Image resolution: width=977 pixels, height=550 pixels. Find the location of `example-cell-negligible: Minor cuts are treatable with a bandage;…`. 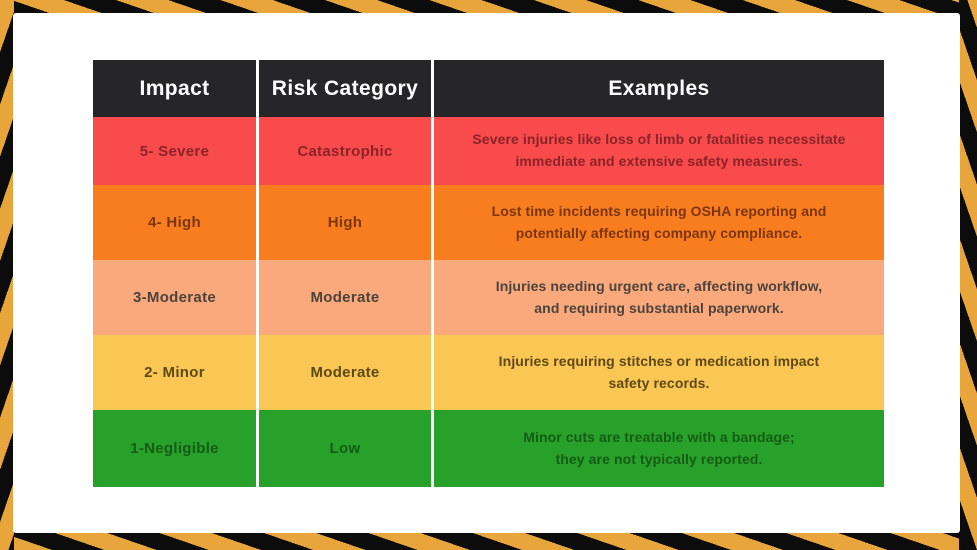

example-cell-negligible: Minor cuts are treatable with a bandage;… is located at coordinates (659, 448).